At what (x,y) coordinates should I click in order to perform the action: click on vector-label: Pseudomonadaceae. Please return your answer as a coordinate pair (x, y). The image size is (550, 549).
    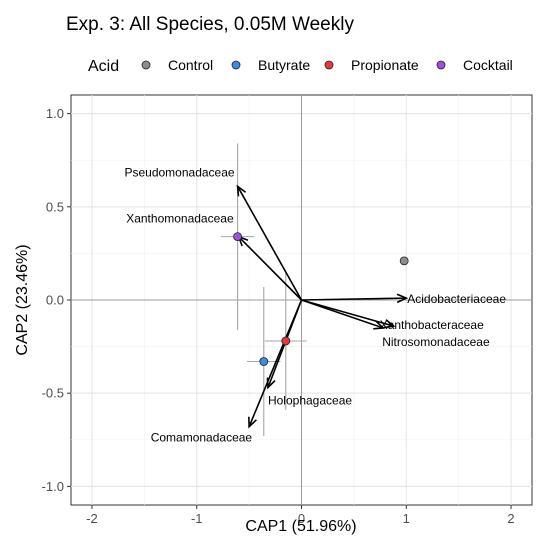
    Looking at the image, I should click on (179, 172).